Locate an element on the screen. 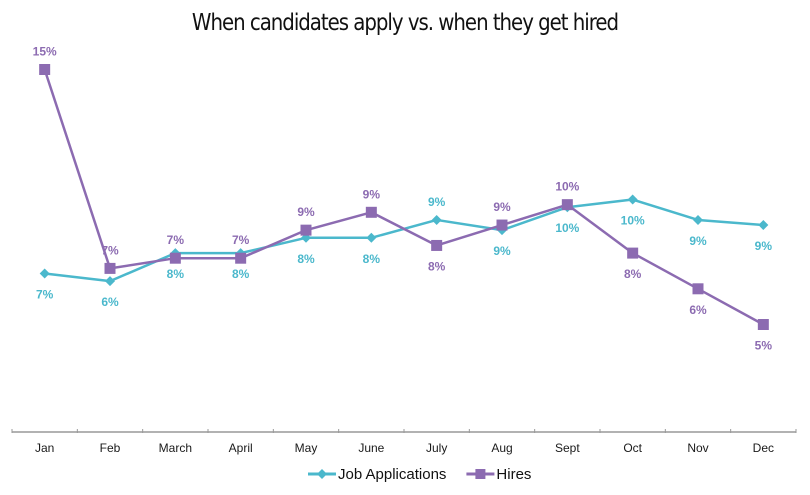 This screenshot has height=495, width=810. data-label: 5% is located at coordinates (764, 346).